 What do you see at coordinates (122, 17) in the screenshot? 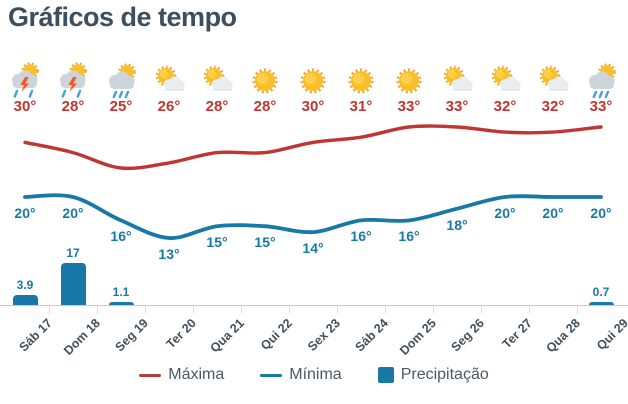
I see `page-title: Gráficos de tempo` at bounding box center [122, 17].